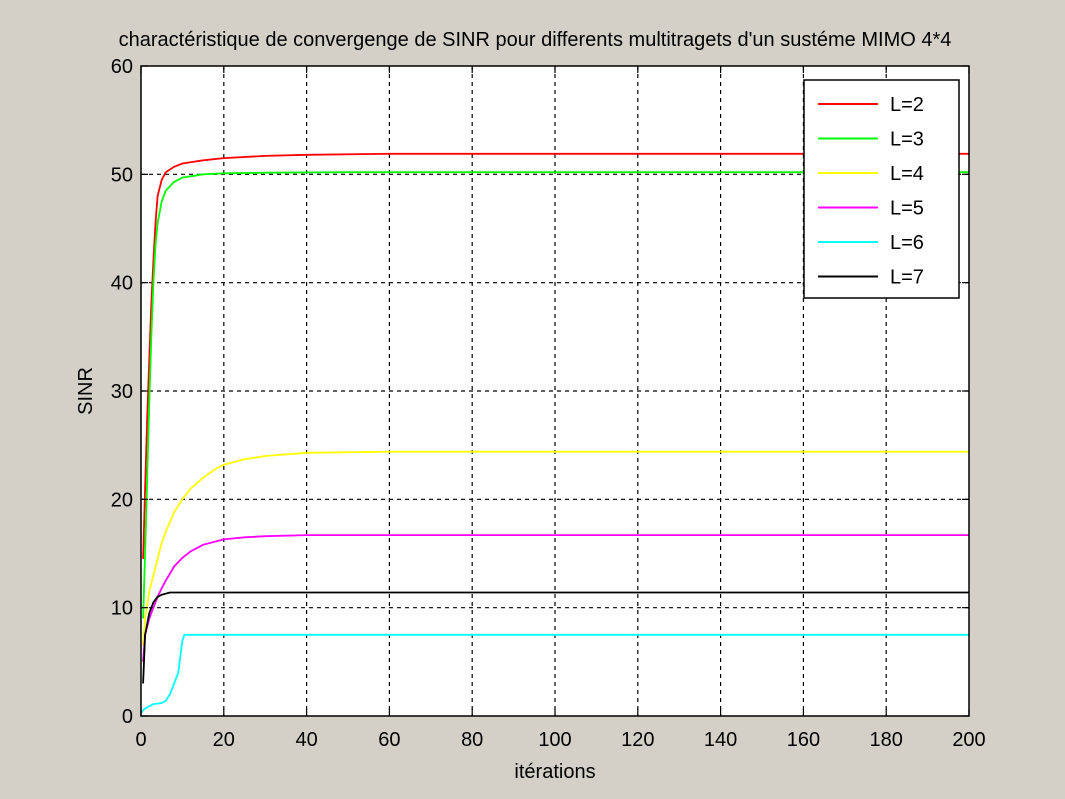 The height and width of the screenshot is (799, 1065). I want to click on y-tick-label: 30, so click(122, 392).